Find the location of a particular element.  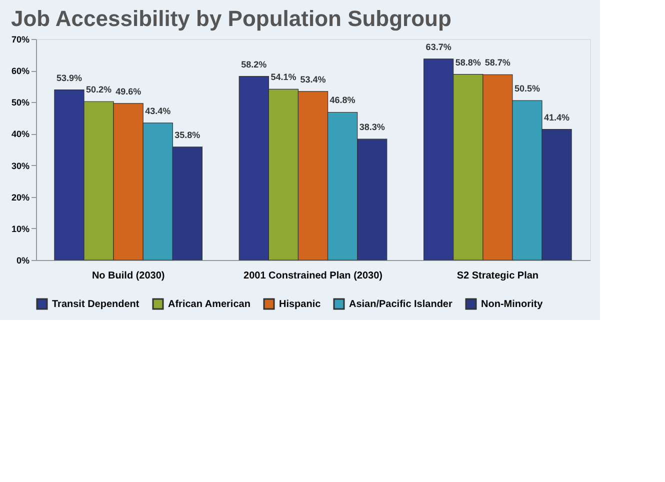

y-tick-label: 40% is located at coordinates (20, 134).